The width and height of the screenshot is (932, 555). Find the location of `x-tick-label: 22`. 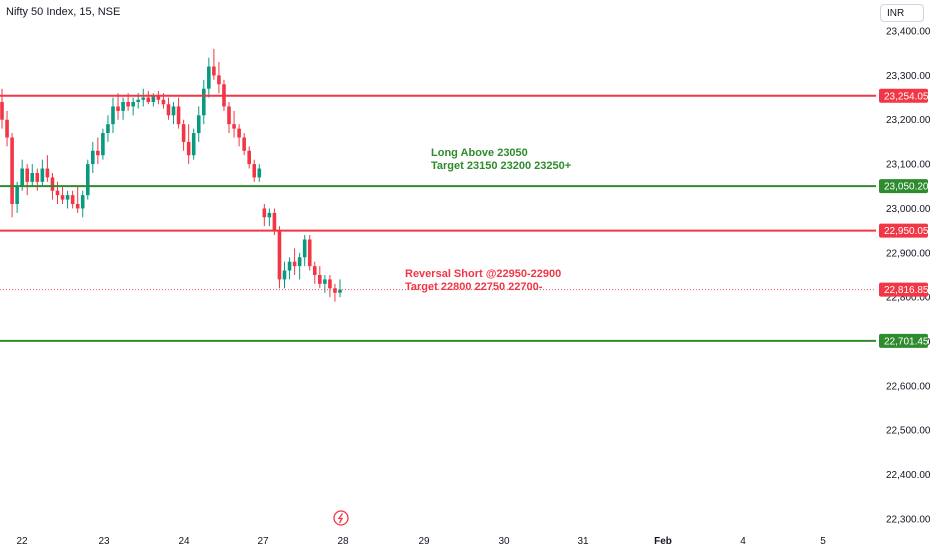

x-tick-label: 22 is located at coordinates (22, 541).